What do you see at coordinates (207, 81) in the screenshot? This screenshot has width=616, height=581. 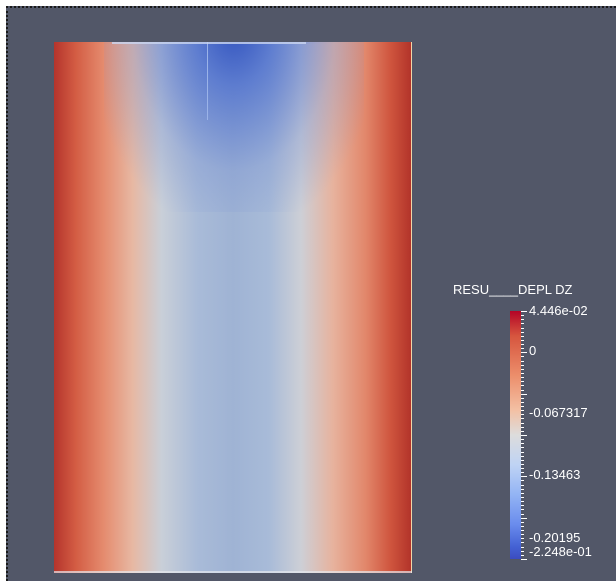 I see `mesh-crack-line` at bounding box center [207, 81].